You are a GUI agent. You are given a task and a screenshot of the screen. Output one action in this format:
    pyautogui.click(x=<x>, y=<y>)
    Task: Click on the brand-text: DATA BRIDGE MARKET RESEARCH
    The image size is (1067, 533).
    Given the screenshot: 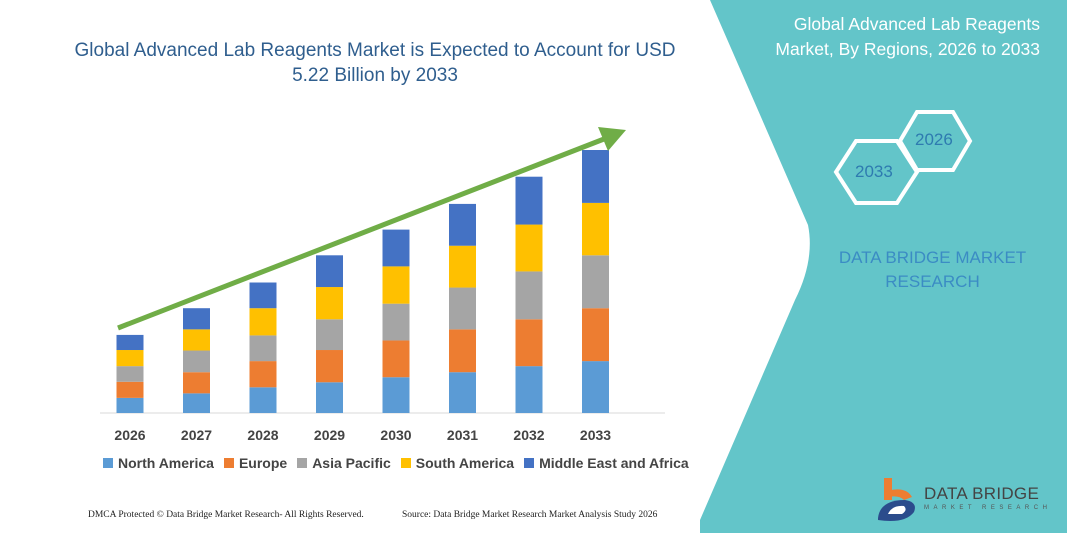 What is the action you would take?
    pyautogui.click(x=932, y=269)
    